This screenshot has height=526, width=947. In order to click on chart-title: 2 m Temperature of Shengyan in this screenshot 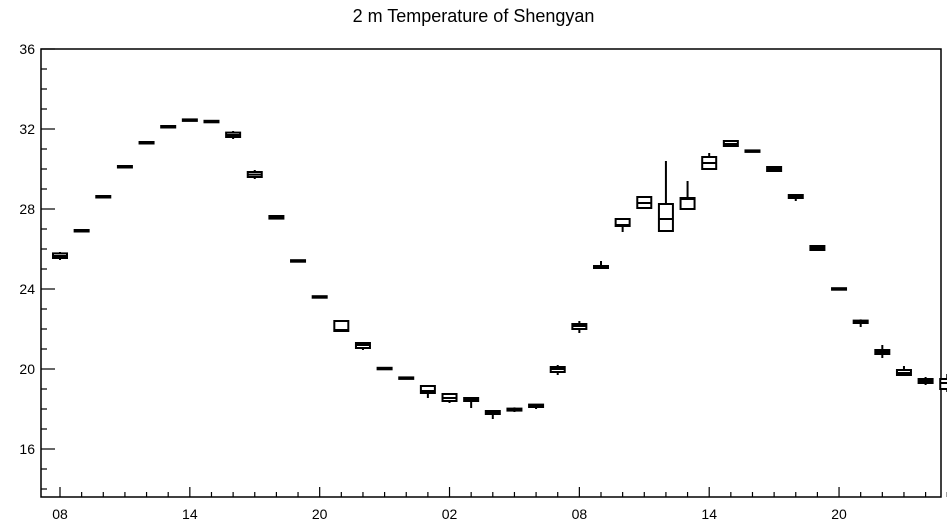, I will do `click(473, 16)`.